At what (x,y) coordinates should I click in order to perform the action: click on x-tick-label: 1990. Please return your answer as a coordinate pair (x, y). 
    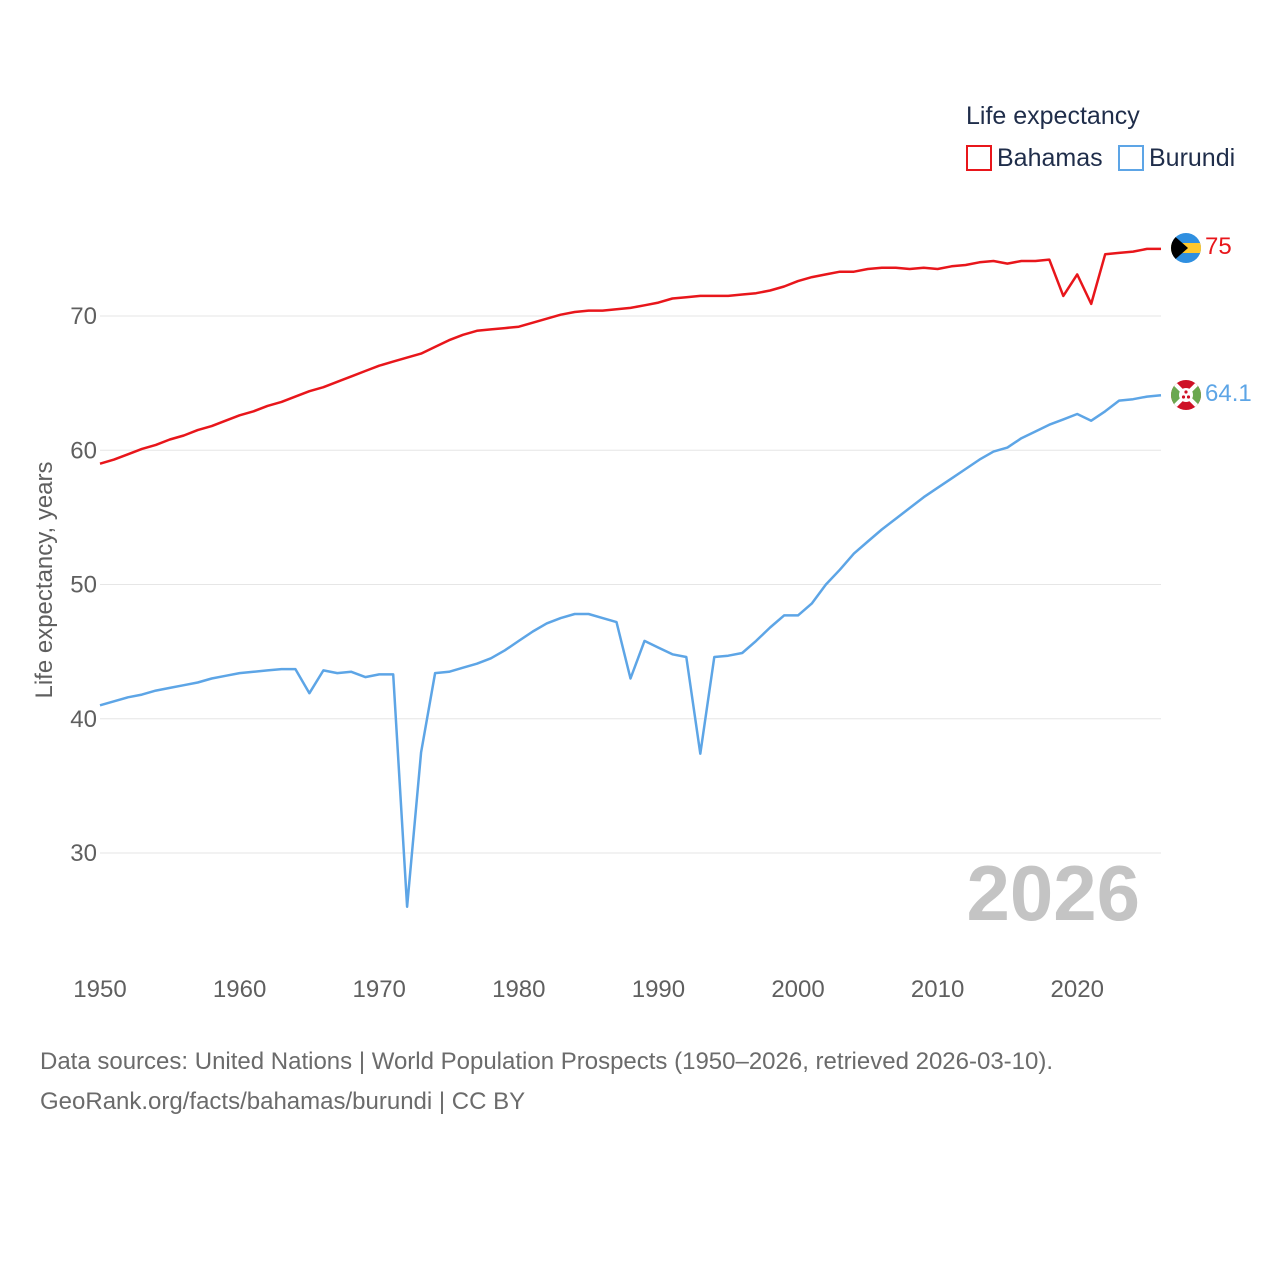
    Looking at the image, I should click on (658, 989).